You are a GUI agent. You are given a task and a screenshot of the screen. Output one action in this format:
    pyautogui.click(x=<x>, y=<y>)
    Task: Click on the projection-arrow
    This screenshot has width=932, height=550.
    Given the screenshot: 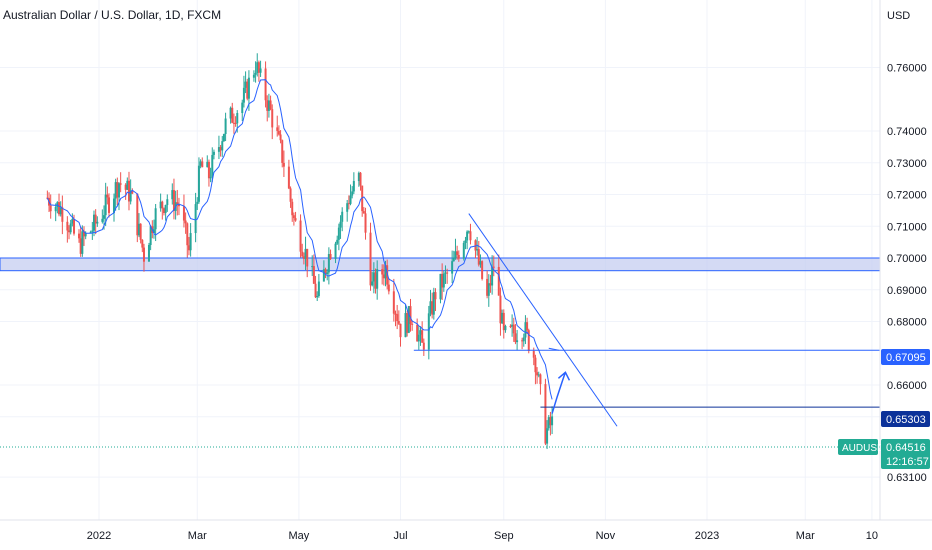 What is the action you would take?
    pyautogui.click(x=561, y=392)
    